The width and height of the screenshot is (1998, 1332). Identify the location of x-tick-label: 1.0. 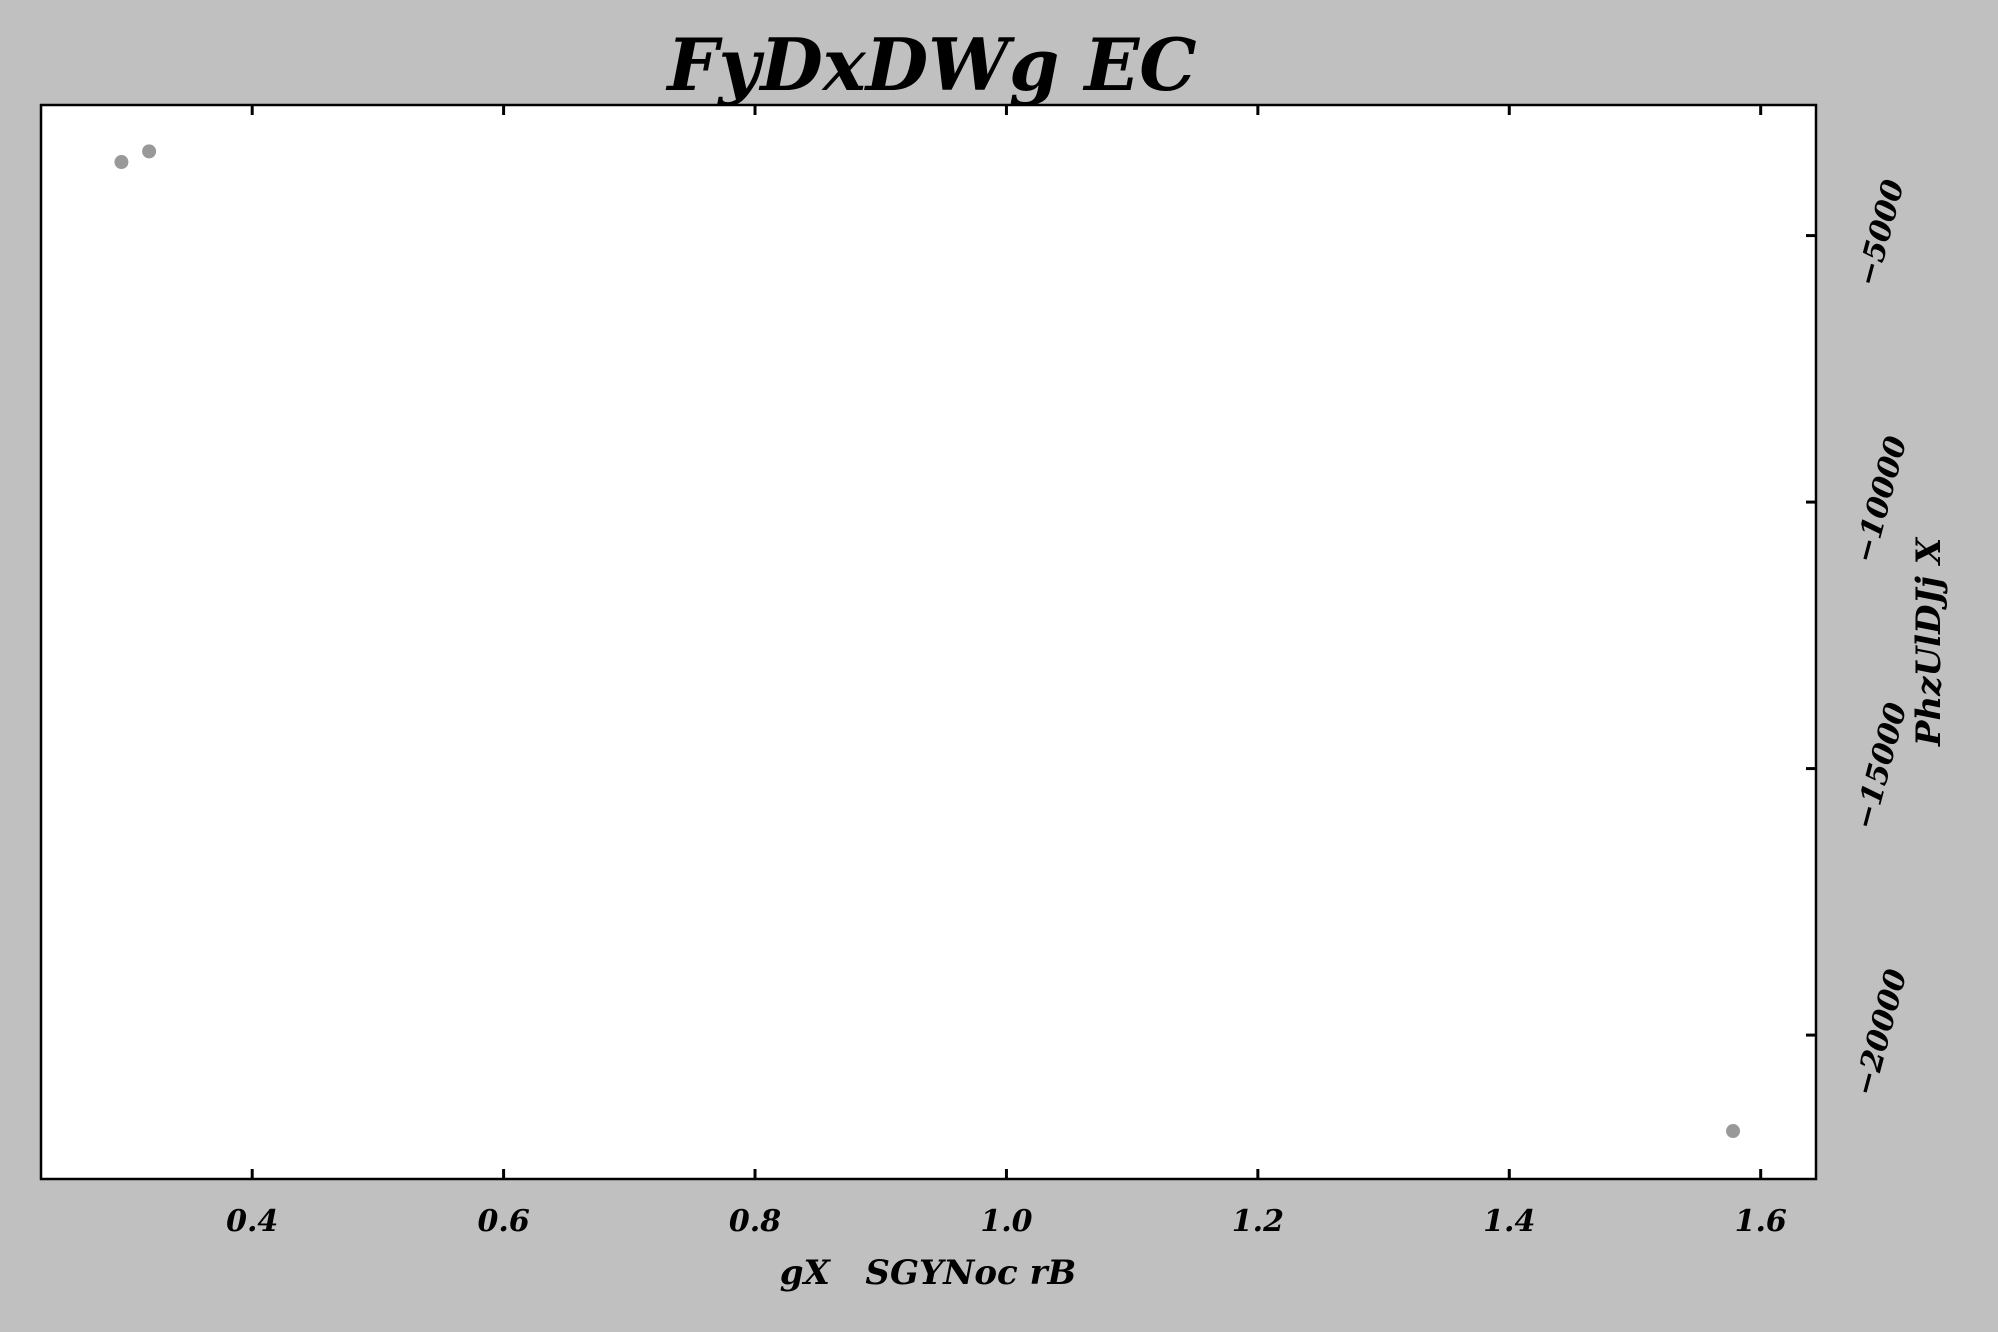
(1006, 1221).